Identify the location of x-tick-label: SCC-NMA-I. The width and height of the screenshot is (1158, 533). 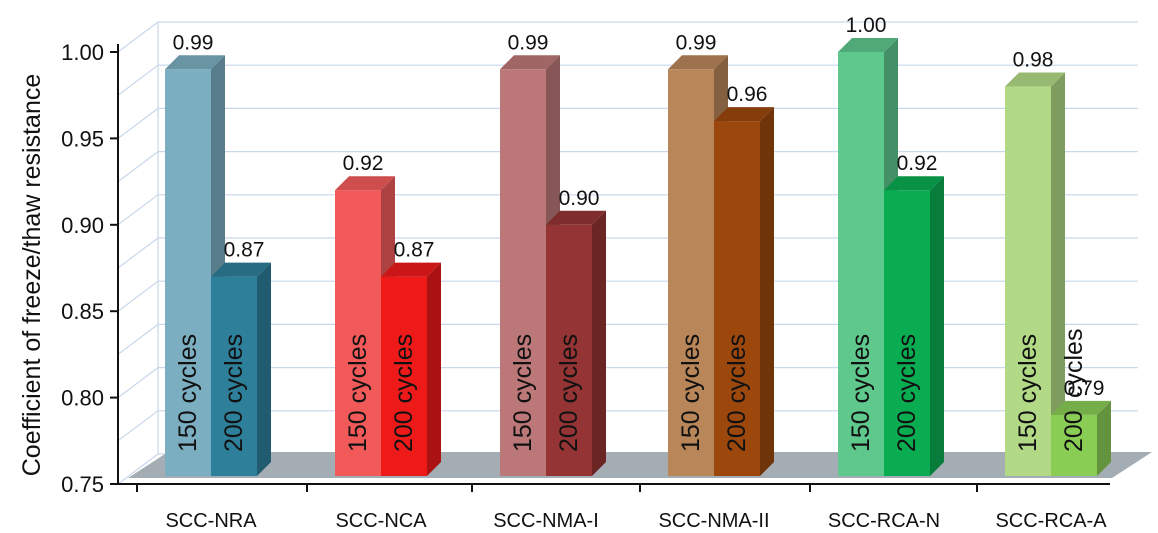
(546, 521).